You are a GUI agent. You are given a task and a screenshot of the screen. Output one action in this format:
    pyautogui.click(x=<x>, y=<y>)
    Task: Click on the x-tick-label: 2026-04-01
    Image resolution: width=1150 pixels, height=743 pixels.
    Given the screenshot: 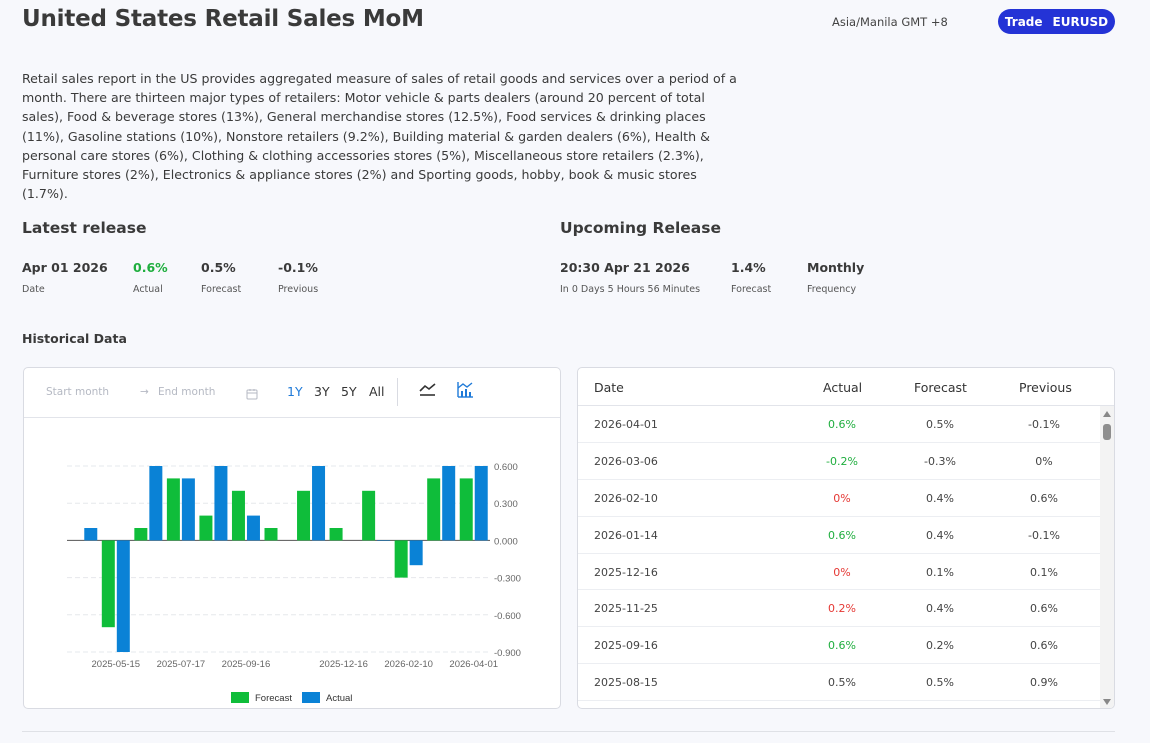 What is the action you would take?
    pyautogui.click(x=473, y=664)
    